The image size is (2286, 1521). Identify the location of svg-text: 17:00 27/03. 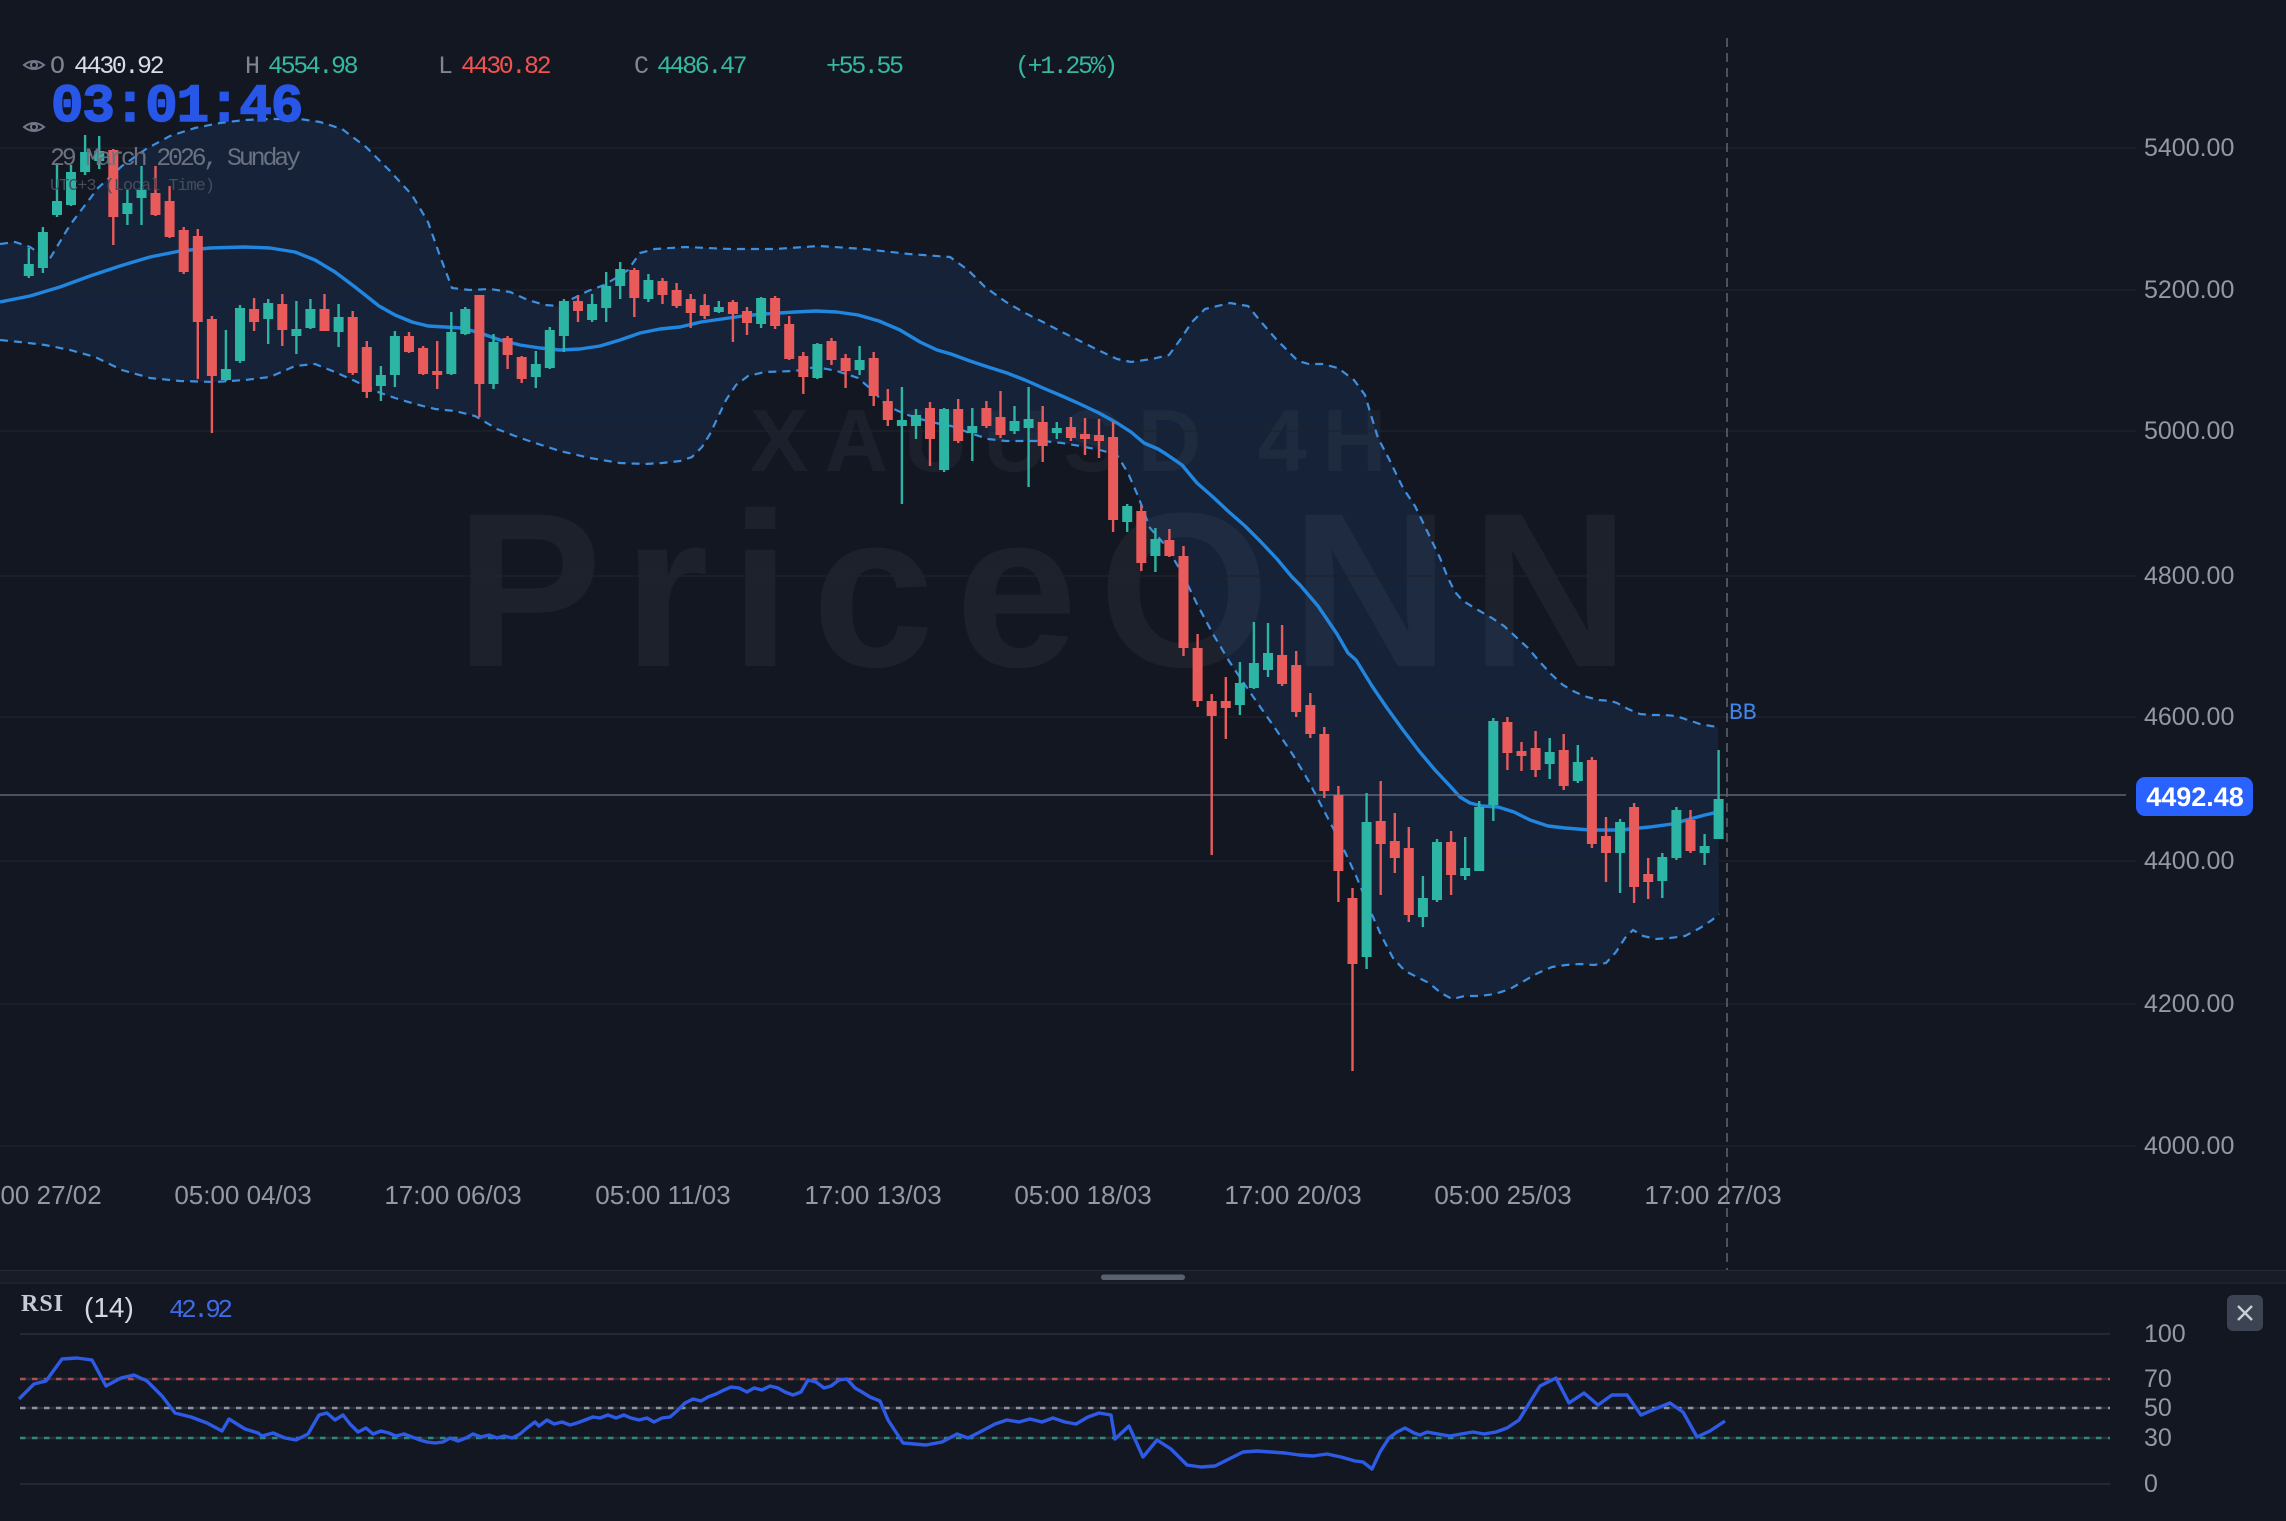
(1712, 1195).